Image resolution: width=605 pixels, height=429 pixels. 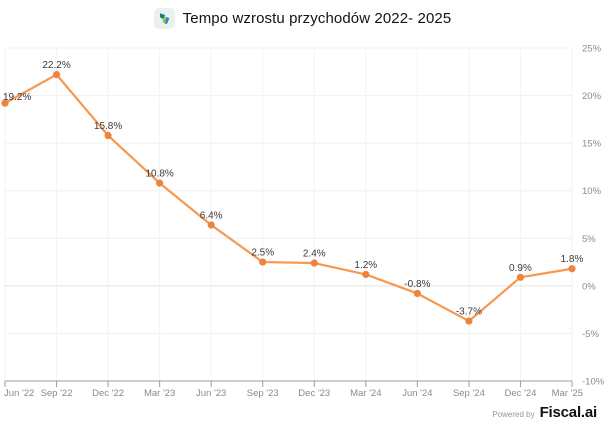 What do you see at coordinates (572, 259) in the screenshot?
I see `data-point-label: 1.8%` at bounding box center [572, 259].